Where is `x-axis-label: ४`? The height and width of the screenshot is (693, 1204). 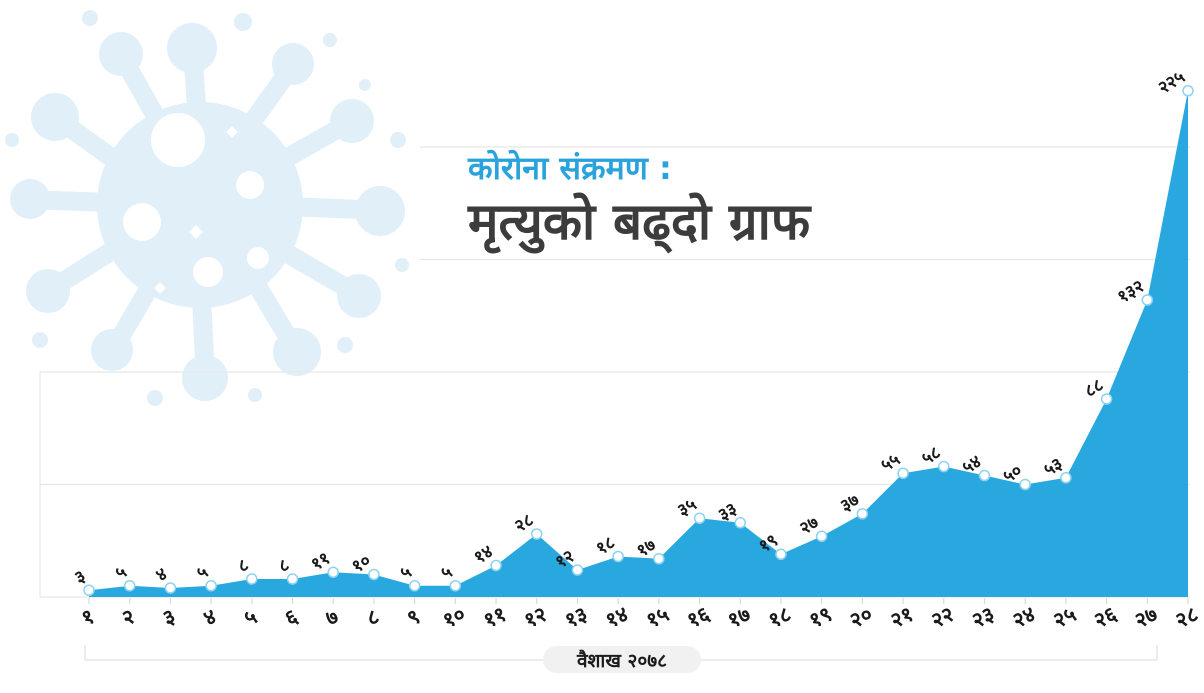 x-axis-label: ४ is located at coordinates (210, 617).